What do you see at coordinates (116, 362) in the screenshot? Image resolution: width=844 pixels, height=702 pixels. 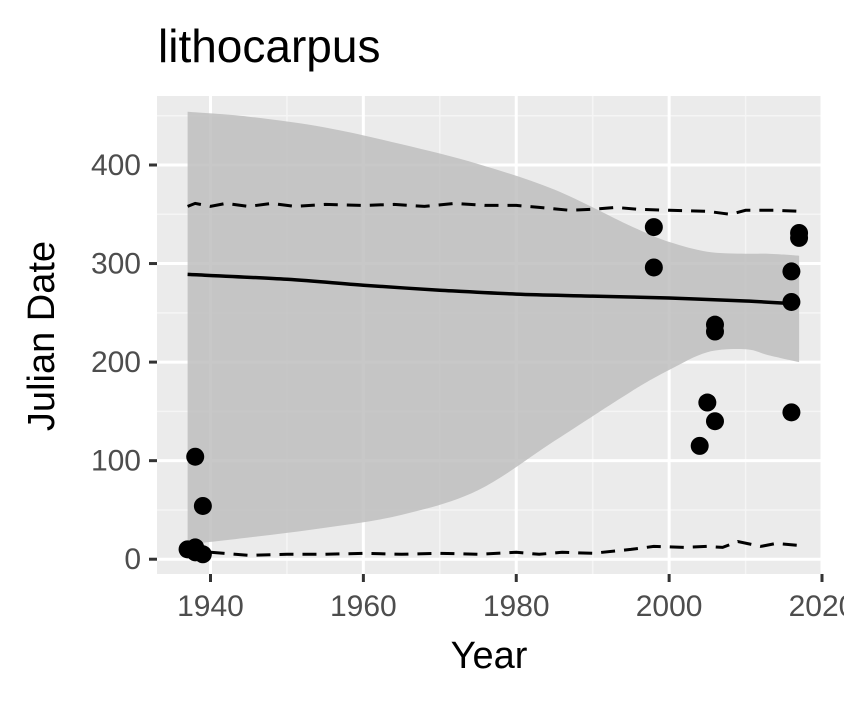 I see `y-tick-label: 200` at bounding box center [116, 362].